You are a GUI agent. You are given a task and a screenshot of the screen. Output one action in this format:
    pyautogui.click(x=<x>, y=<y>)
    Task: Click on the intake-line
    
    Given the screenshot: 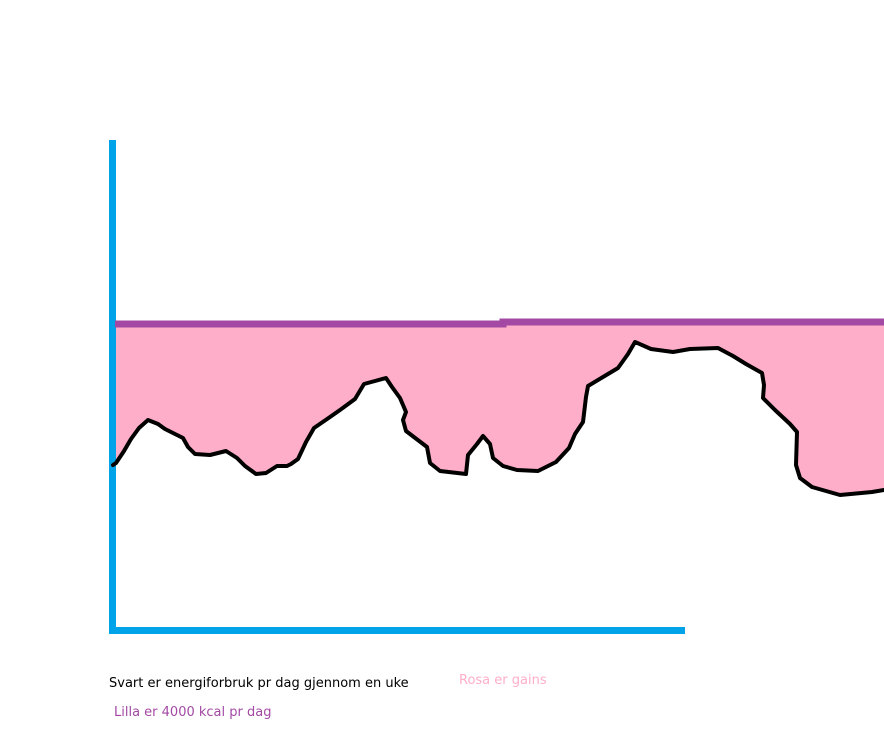 What is the action you would take?
    pyautogui.click(x=499, y=323)
    